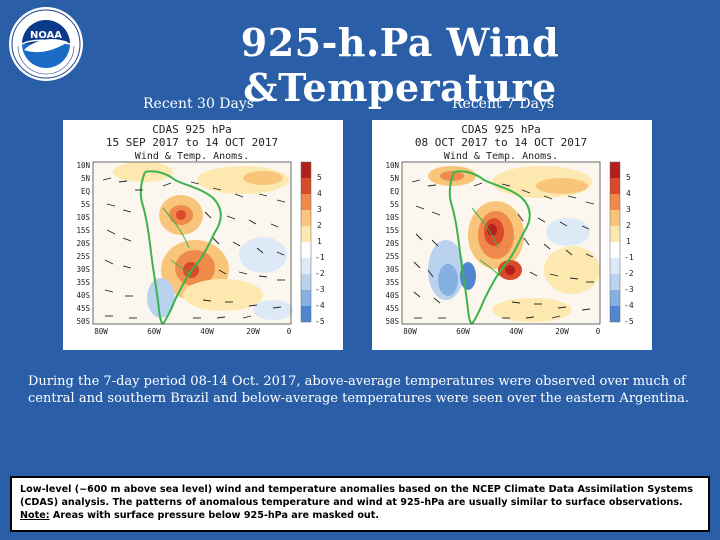 This screenshot has width=720, height=540. I want to click on map-7-title-3: Wind & Temp. Anoms., so click(501, 156).